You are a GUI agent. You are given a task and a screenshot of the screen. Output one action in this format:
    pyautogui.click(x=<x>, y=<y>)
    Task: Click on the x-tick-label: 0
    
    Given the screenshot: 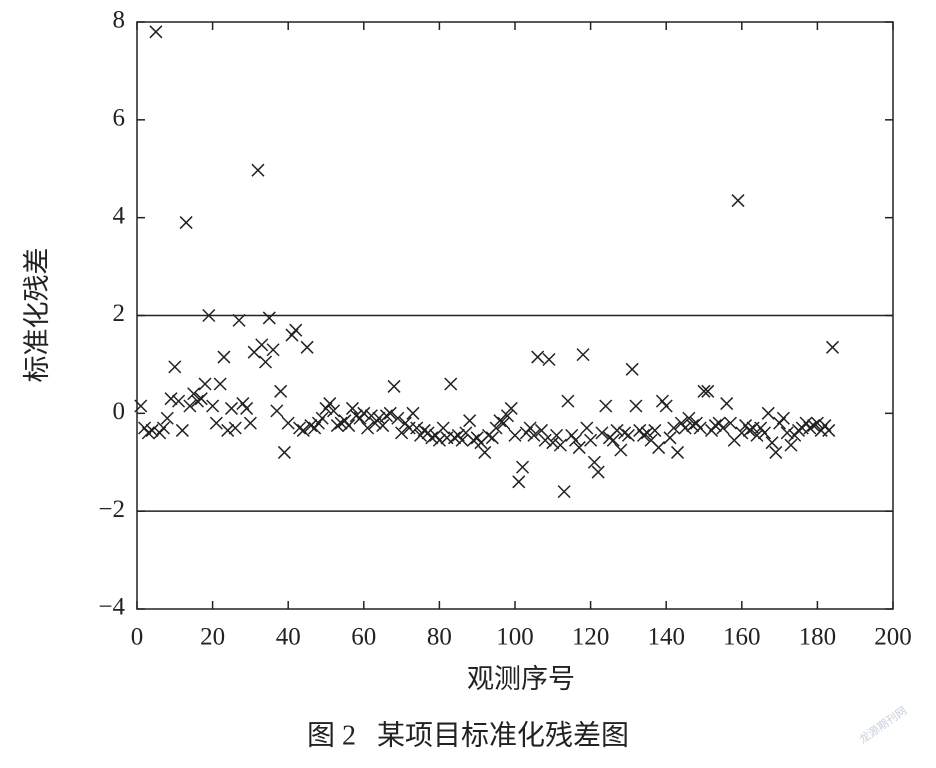 What is the action you would take?
    pyautogui.click(x=137, y=637)
    